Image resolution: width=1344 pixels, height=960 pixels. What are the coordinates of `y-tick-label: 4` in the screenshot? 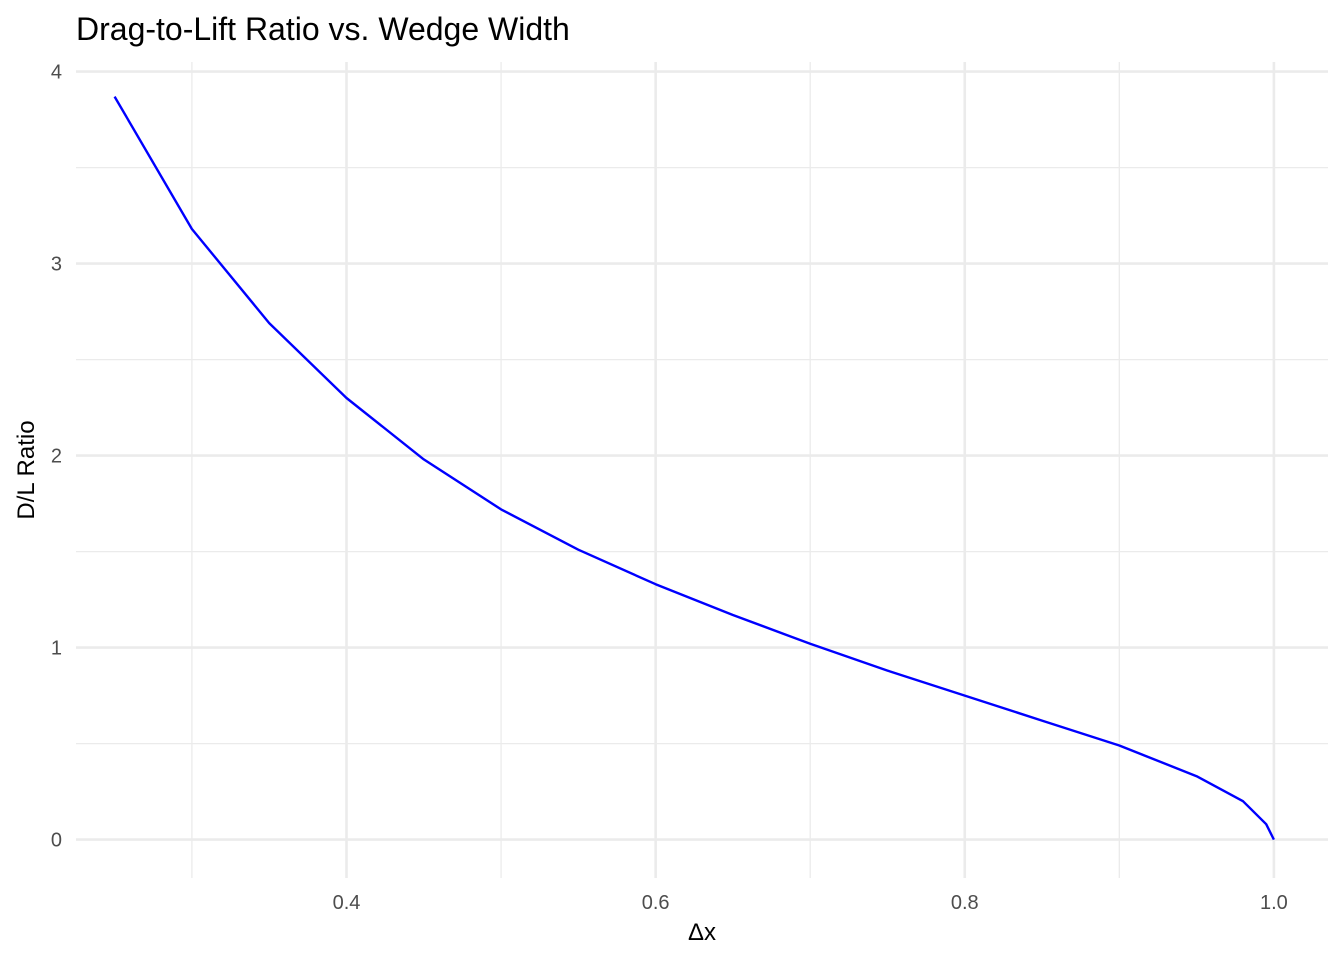 It's located at (56, 73).